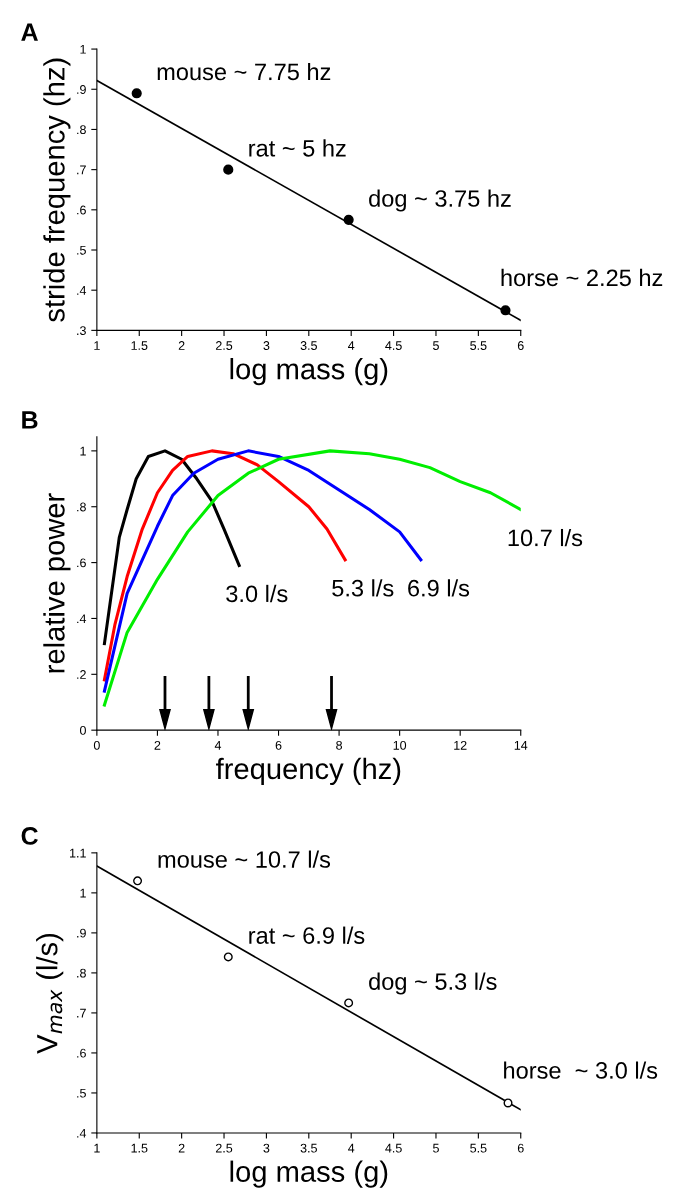 The height and width of the screenshot is (1197, 687). Describe the element at coordinates (244, 71) in the screenshot. I see `annotation: mouse ~ 7.75 hz` at that location.